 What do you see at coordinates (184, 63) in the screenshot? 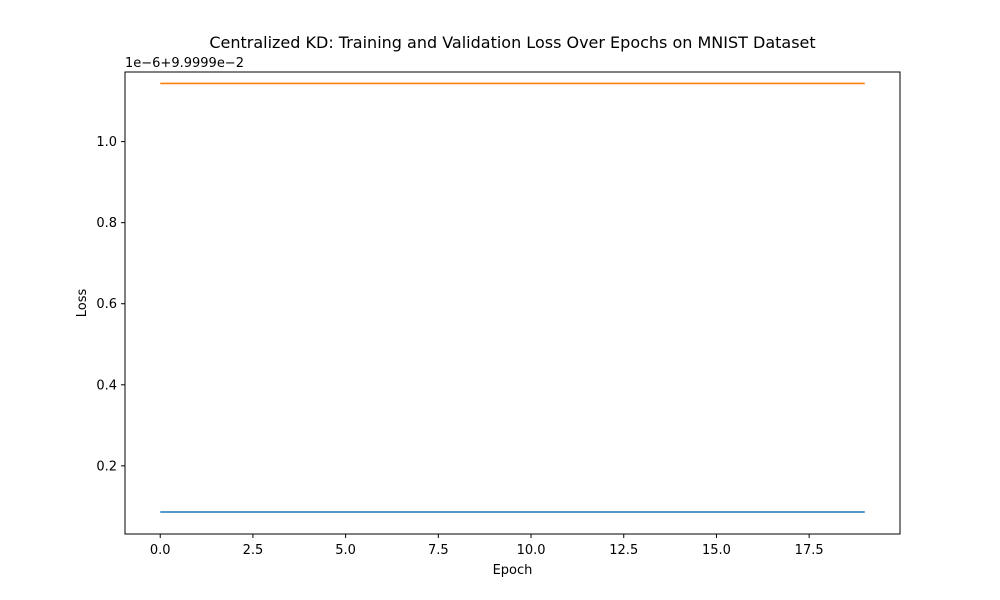
I see `y-axis-offset-label: 1e−6+9.9999e−2` at bounding box center [184, 63].